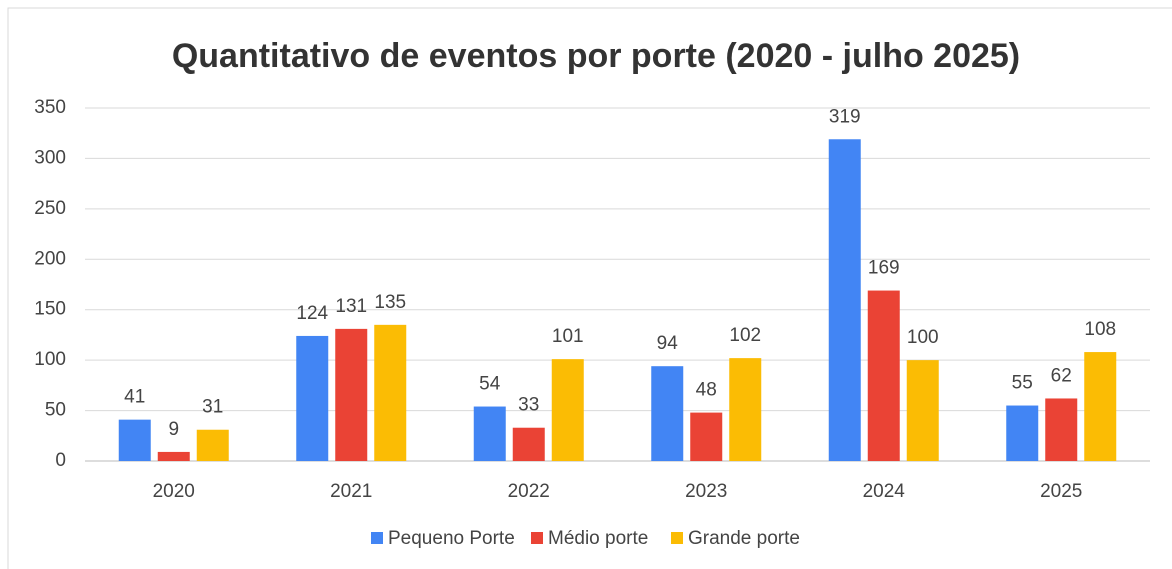  I want to click on y-tick-label: 100, so click(50, 359).